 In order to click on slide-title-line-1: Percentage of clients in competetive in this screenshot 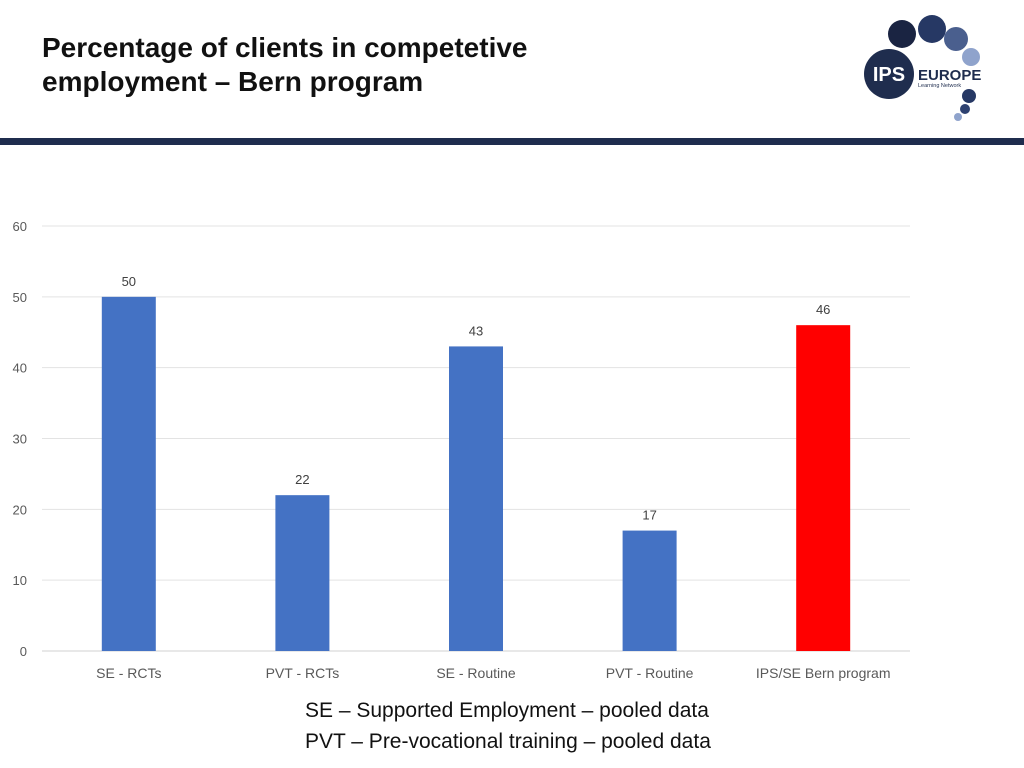, I will do `click(285, 47)`.